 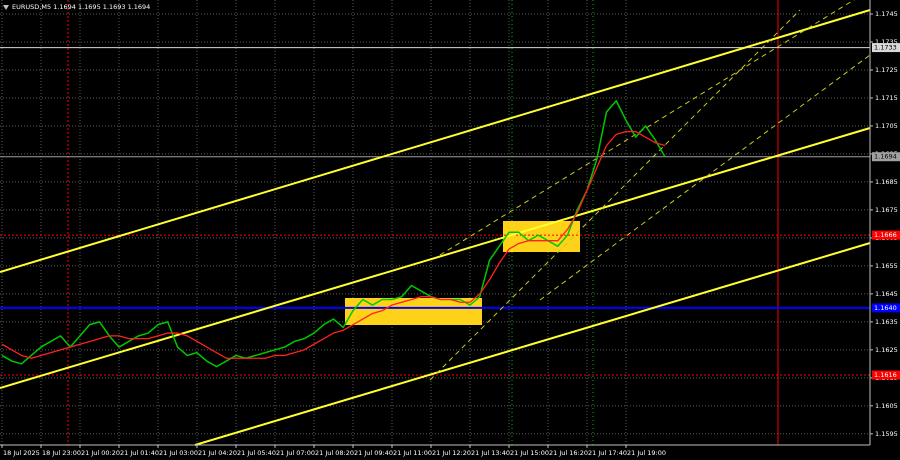 I want to click on x-tick-label: 21 Jul 07:00, so click(x=295, y=453).